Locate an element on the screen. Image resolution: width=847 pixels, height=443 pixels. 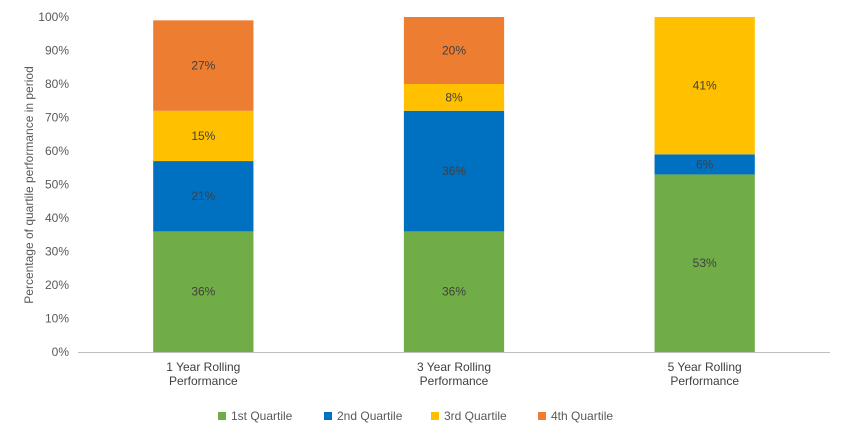
data-label: 6% is located at coordinates (705, 164).